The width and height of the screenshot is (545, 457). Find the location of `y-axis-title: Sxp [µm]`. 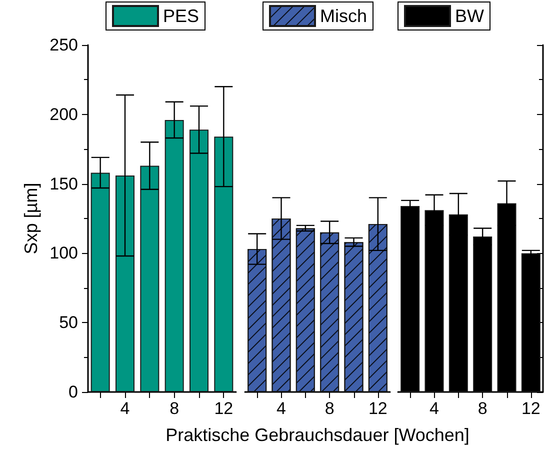

y-axis-title: Sxp [µm] is located at coordinates (31, 218).